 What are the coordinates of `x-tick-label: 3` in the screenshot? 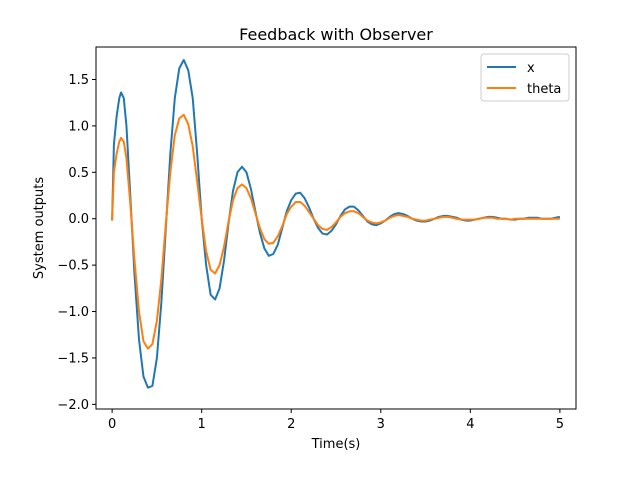 It's located at (381, 424).